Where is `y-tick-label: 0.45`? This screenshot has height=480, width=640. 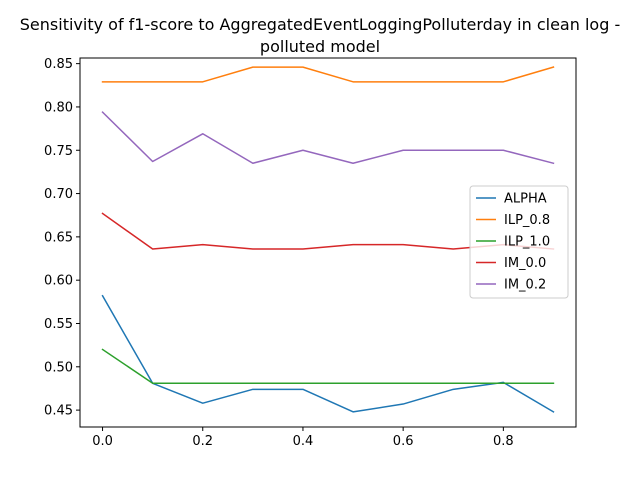 y-tick-label: 0.45 is located at coordinates (58, 411).